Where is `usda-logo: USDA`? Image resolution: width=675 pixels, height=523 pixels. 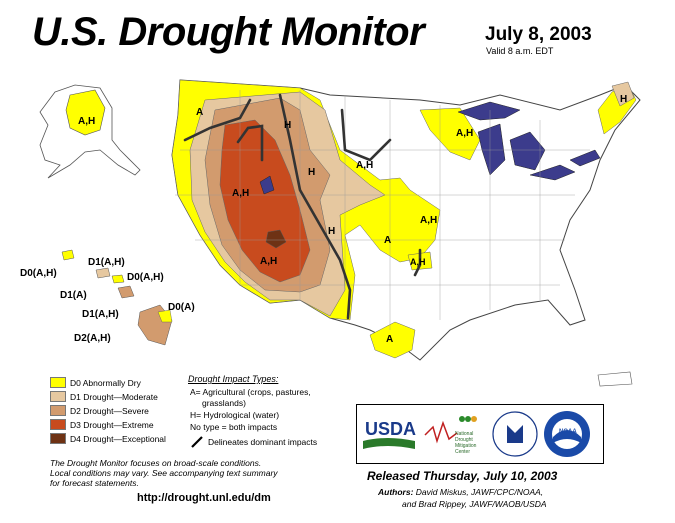 usda-logo: USDA is located at coordinates (389, 434).